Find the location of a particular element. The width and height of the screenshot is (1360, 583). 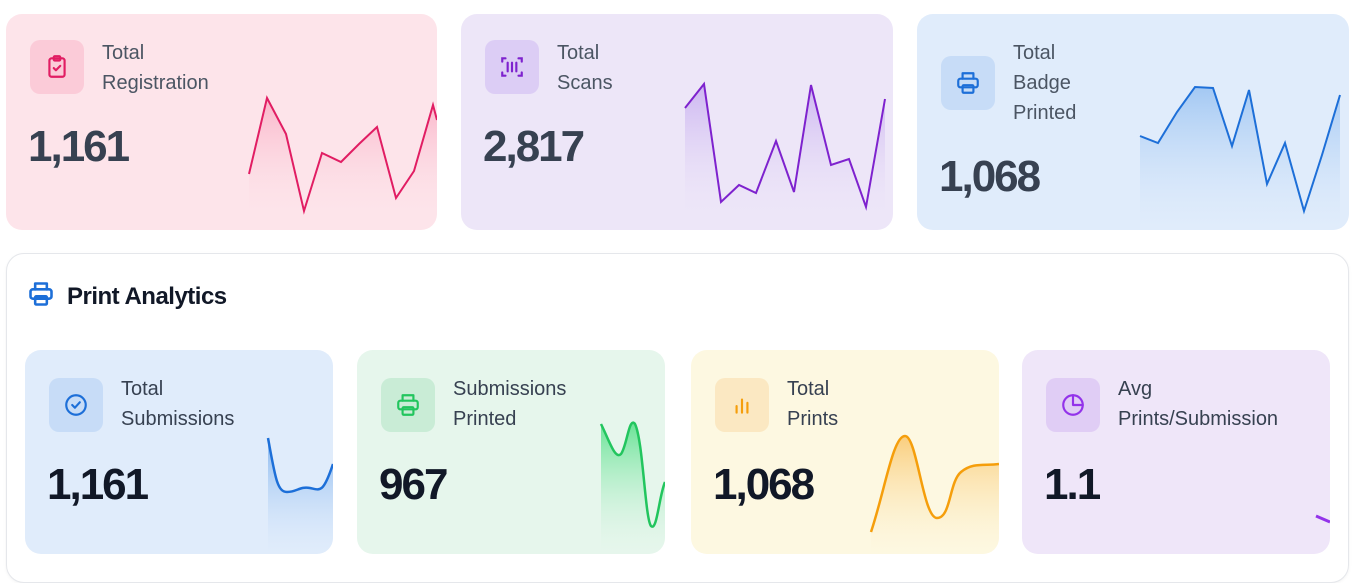

submissions-printed-sparkline is located at coordinates (632, 487).